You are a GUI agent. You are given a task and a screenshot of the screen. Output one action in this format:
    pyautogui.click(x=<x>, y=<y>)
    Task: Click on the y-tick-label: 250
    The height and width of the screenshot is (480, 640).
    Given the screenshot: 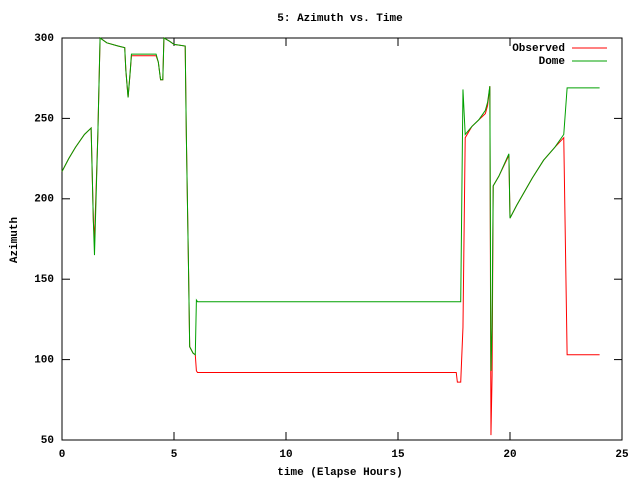 What is the action you would take?
    pyautogui.click(x=44, y=119)
    